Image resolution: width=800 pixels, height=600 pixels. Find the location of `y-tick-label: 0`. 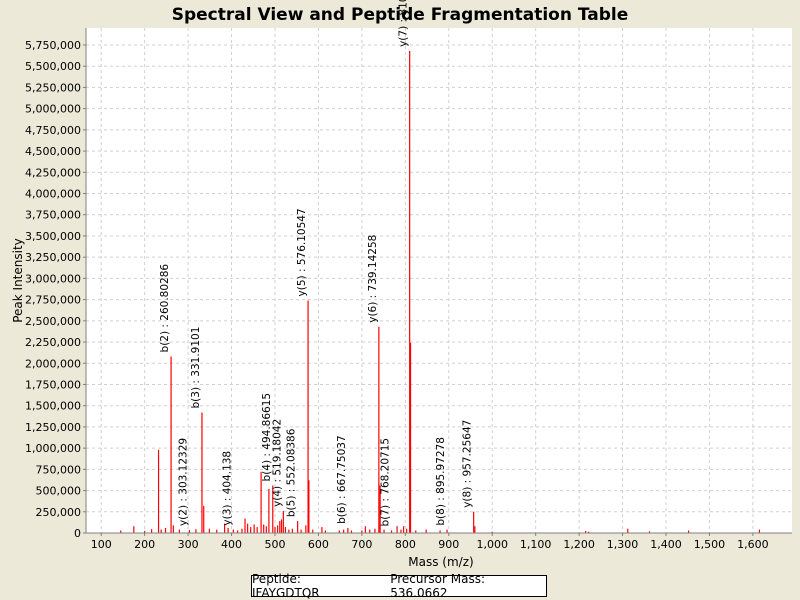

y-tick-label: 0 is located at coordinates (77, 533).